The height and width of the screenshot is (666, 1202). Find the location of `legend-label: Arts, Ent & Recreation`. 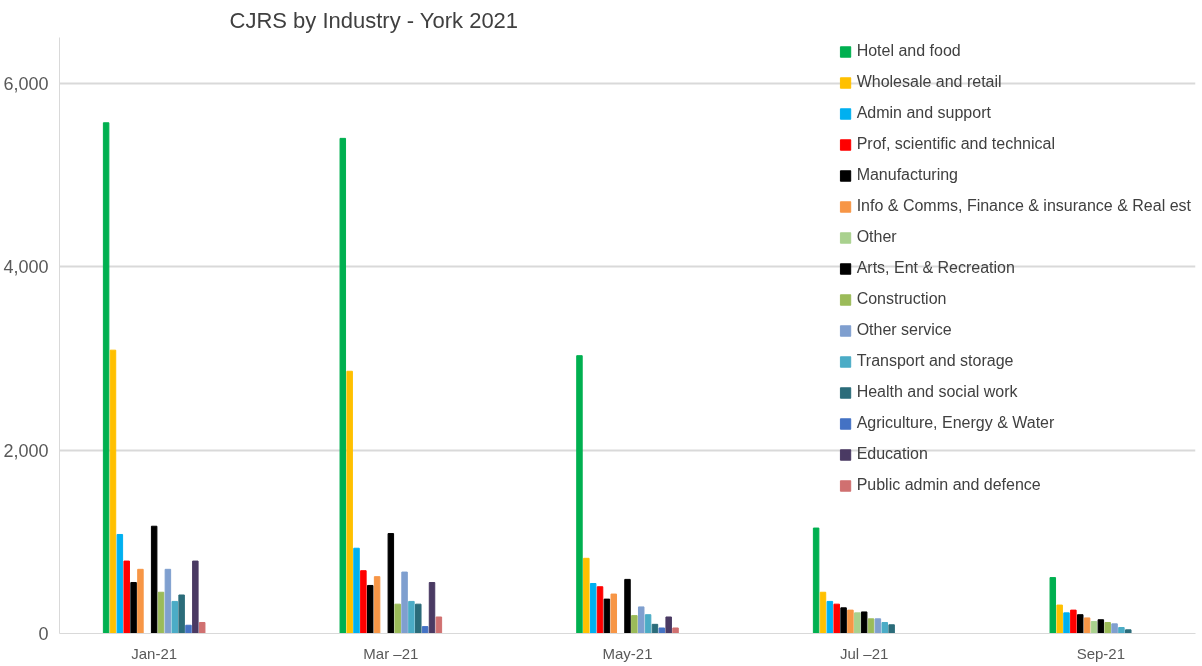

legend-label: Arts, Ent & Recreation is located at coordinates (935, 268).